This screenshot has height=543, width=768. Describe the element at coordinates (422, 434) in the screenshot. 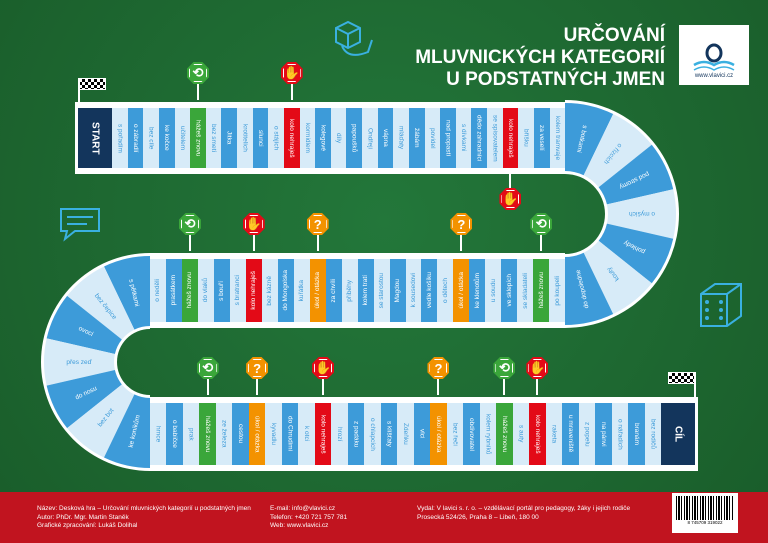

I see `board-tile: vlci` at that location.